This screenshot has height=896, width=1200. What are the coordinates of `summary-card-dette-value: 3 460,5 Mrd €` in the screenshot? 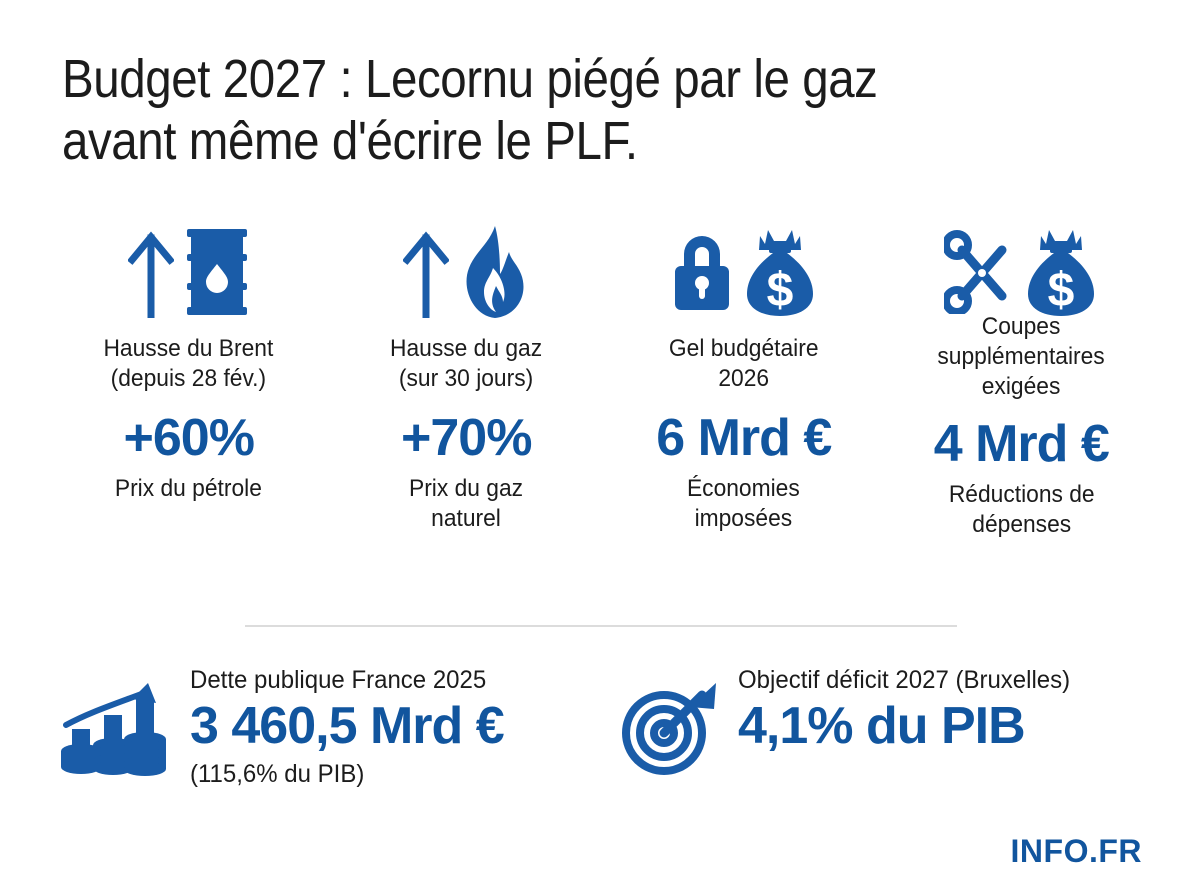 It's located at (347, 726).